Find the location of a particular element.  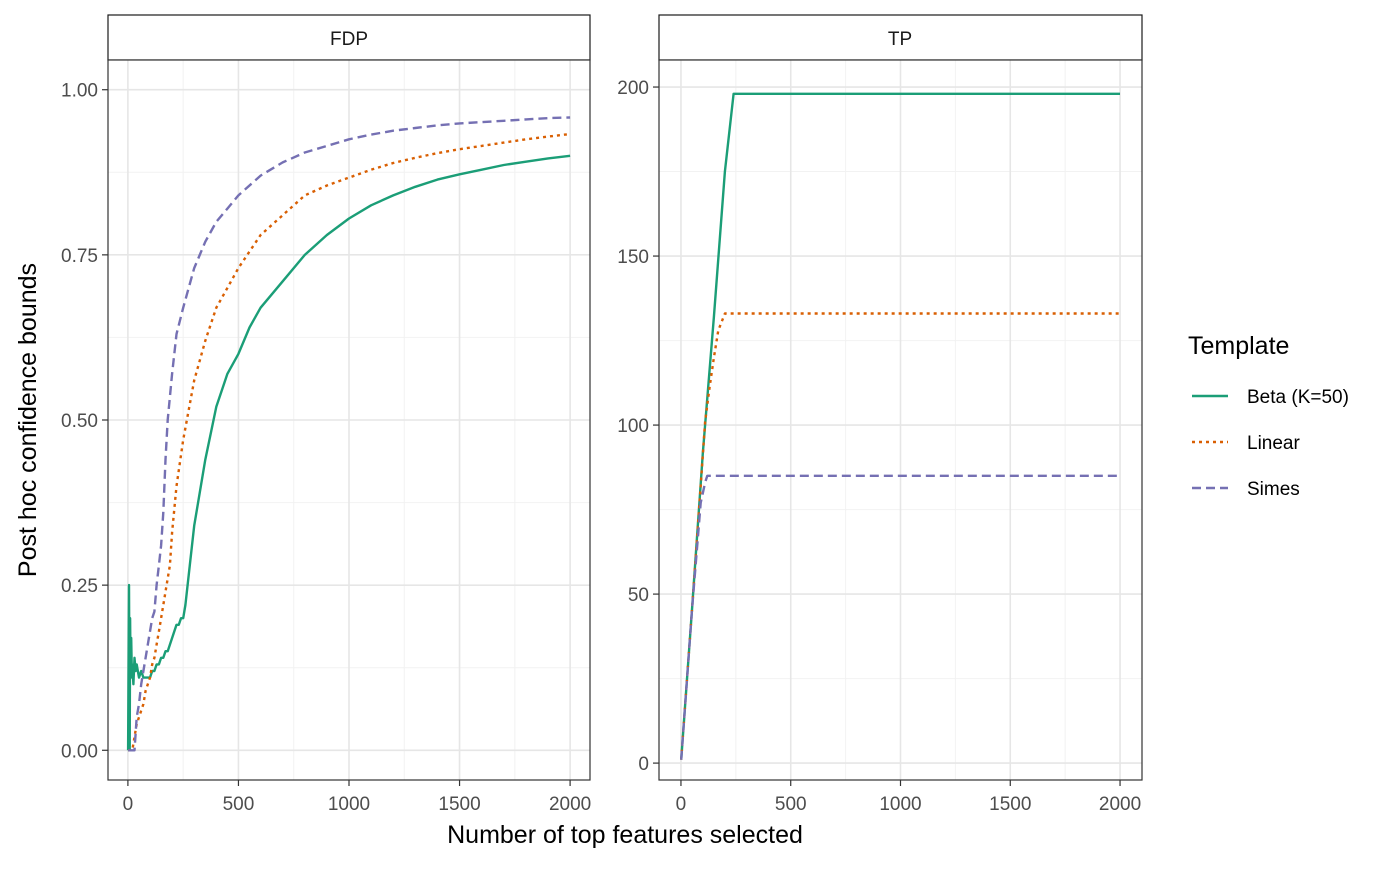

legend: Template Beta (K=50) Linear Simes is located at coordinates (1268, 416).